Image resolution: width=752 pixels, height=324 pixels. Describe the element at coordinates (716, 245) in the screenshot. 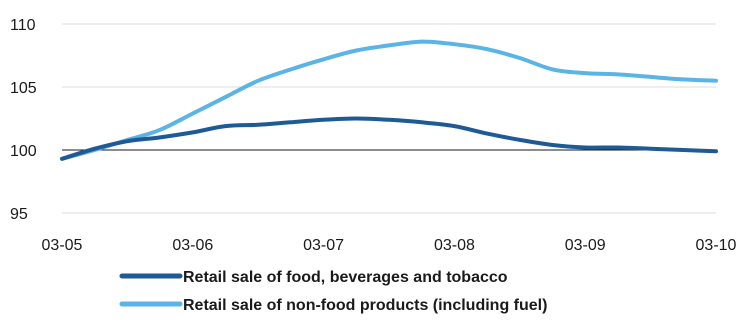

I see `x-tick-label: 03-10` at that location.